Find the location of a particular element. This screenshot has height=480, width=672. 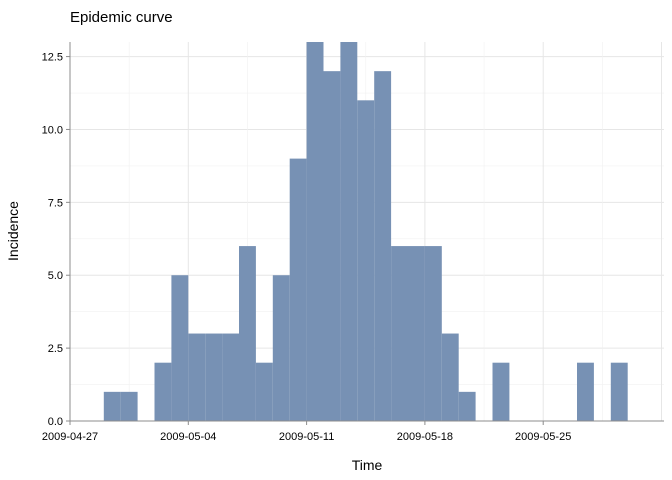

x-tick-label: 2009-05-04 is located at coordinates (188, 437).